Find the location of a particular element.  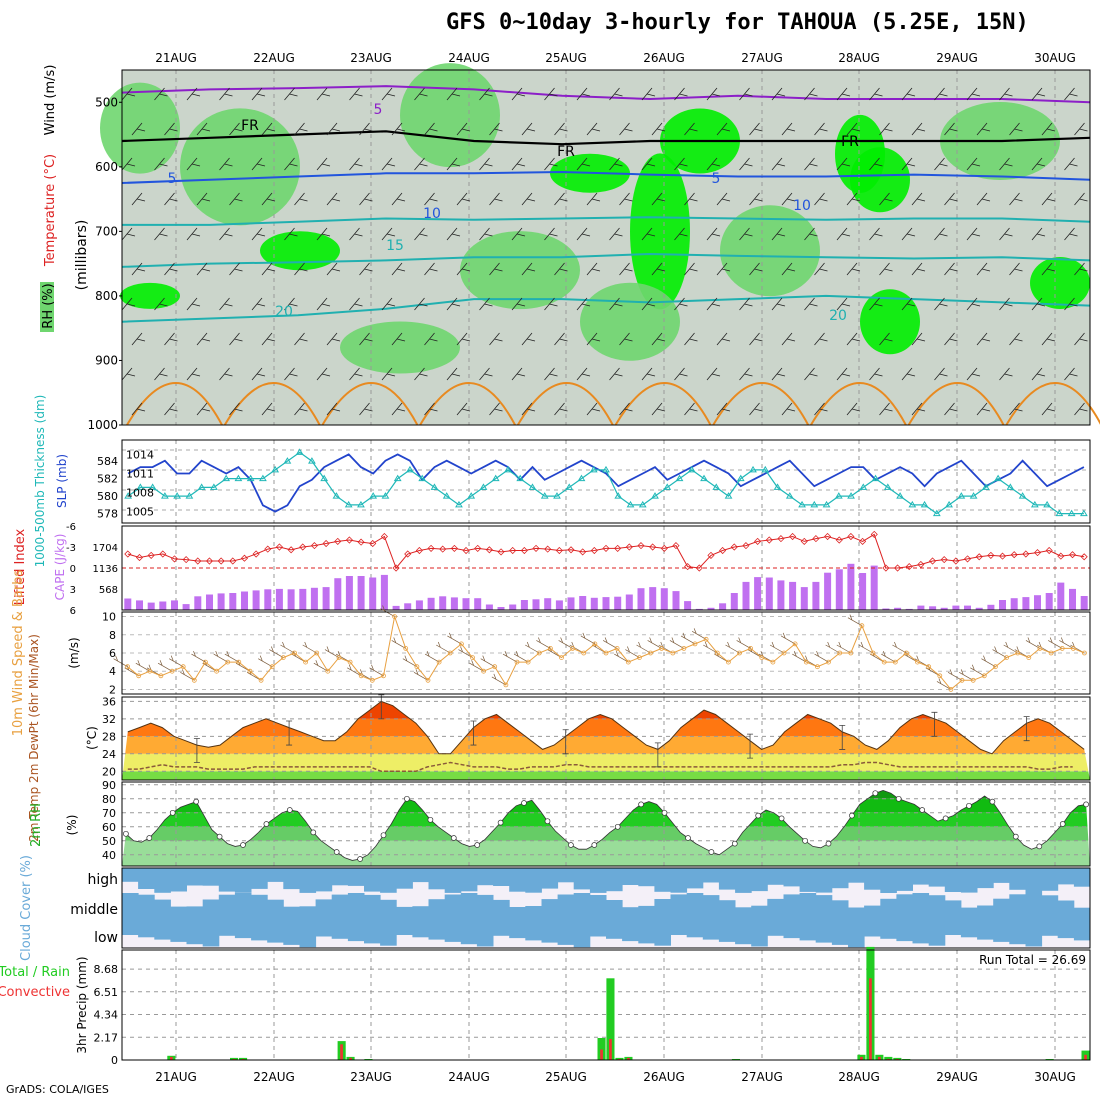

temperature-axis-label: Temperature (°C) is located at coordinates (50, 210).